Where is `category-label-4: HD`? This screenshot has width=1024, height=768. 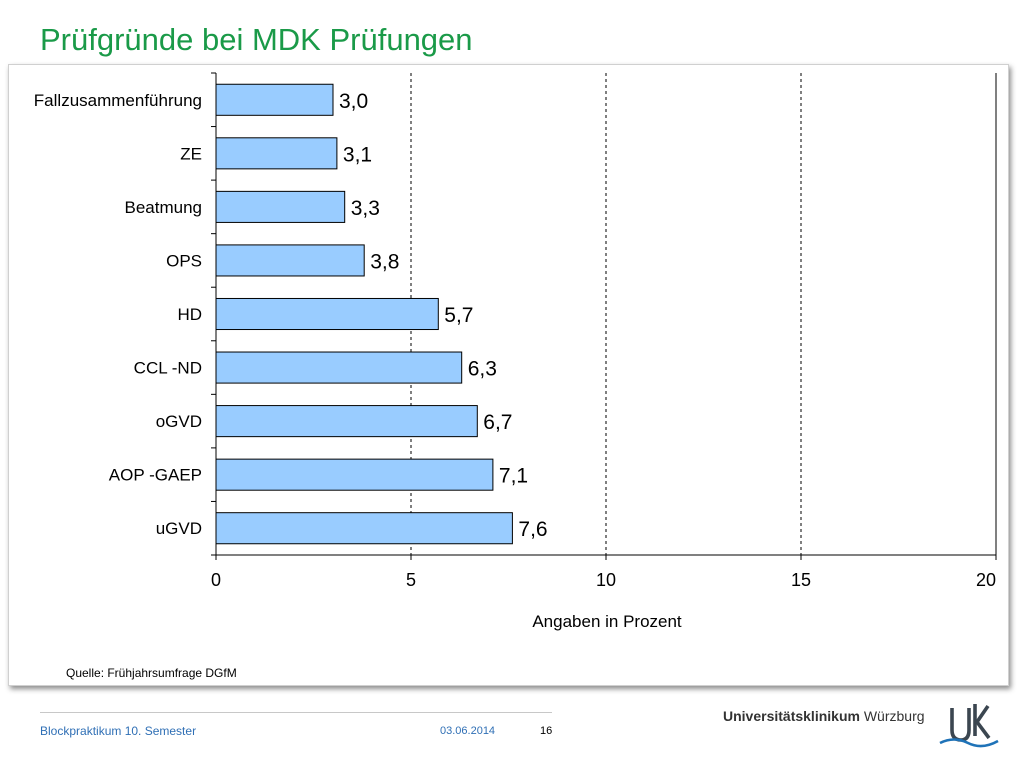
category-label-4: HD is located at coordinates (189, 314).